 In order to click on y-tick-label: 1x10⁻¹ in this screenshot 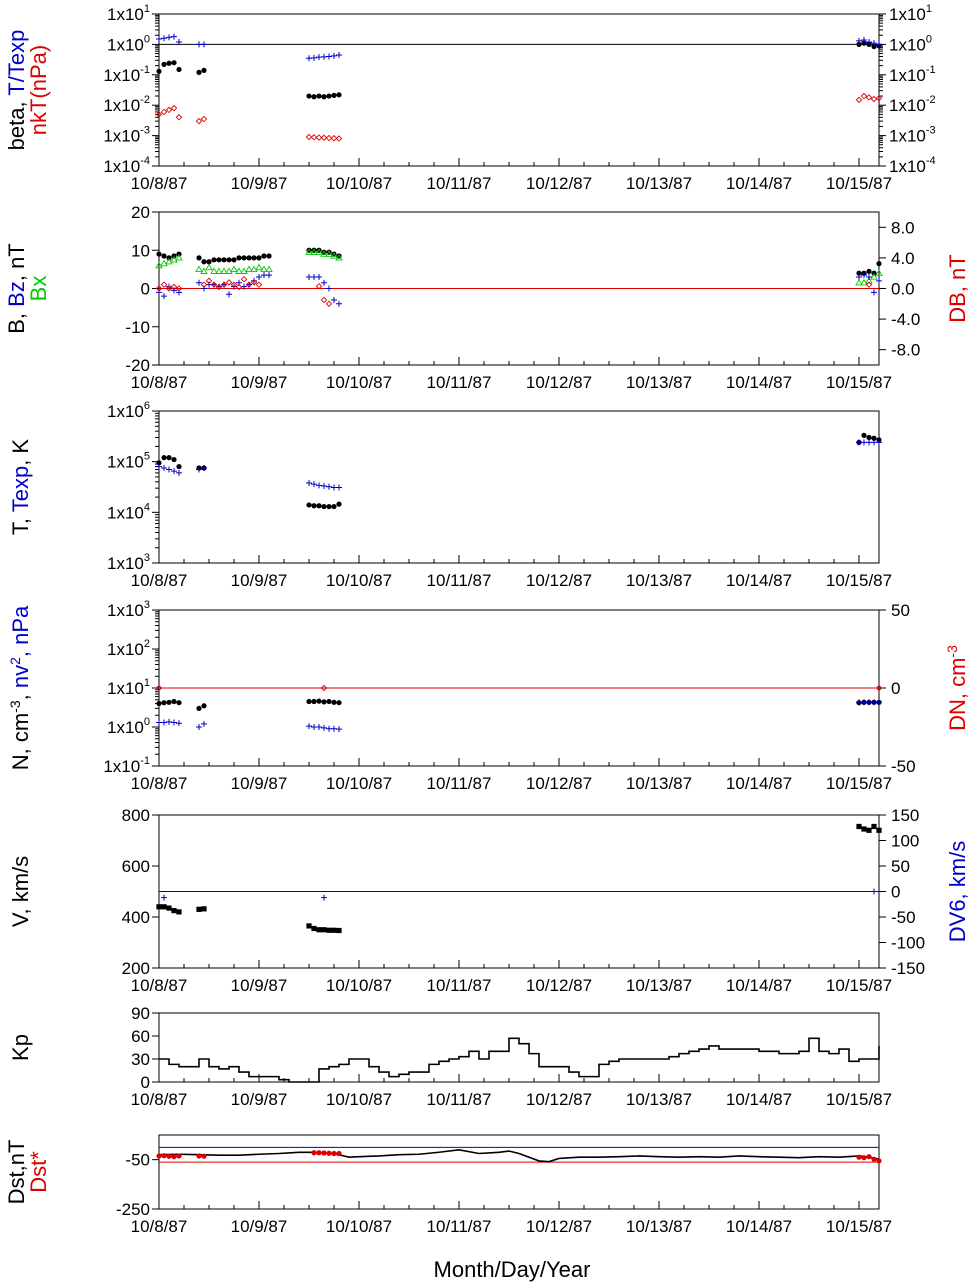, I will do `click(126, 765)`.